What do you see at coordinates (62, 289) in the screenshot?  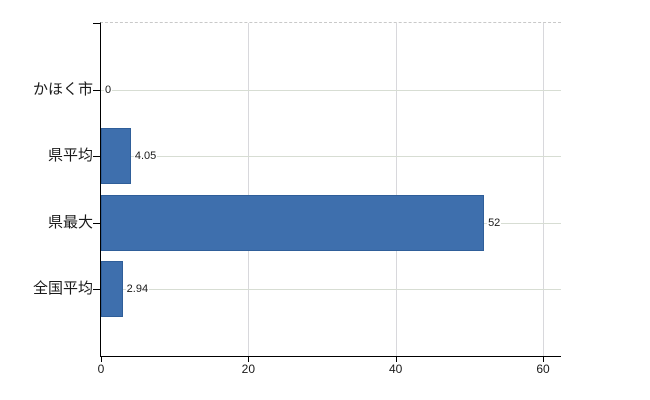 I see `y-axis-category-label: 全国平均` at bounding box center [62, 289].